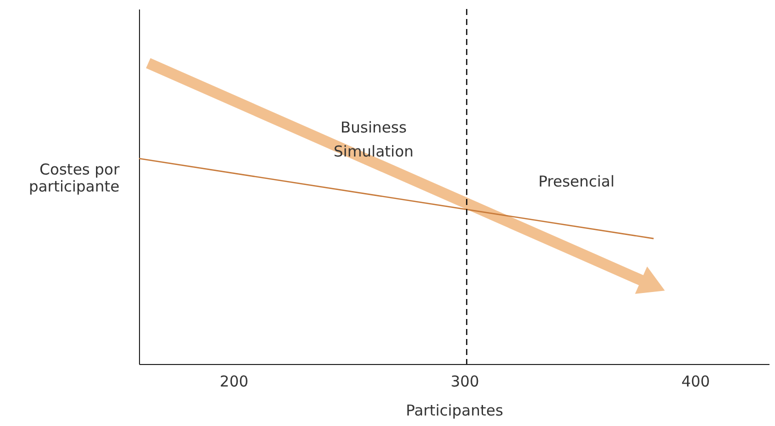 Image resolution: width=775 pixels, height=426 pixels. Describe the element at coordinates (455, 411) in the screenshot. I see `x-axis-title: Participantes` at that location.